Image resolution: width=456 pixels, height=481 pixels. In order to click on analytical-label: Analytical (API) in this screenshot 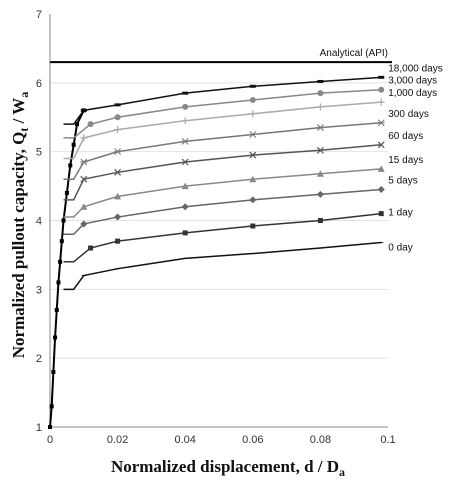, I will do `click(354, 53)`.